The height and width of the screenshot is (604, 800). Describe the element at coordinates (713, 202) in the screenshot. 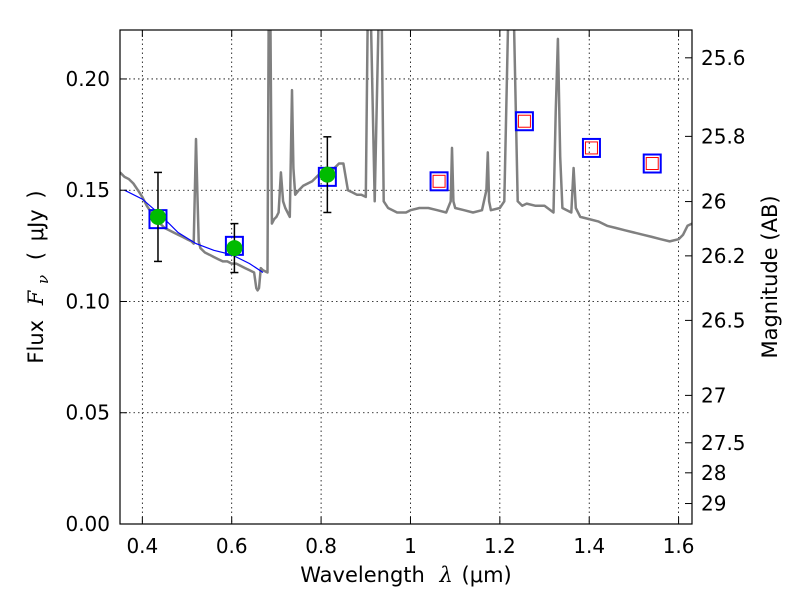

I see `y2-tick-label: 26` at that location.